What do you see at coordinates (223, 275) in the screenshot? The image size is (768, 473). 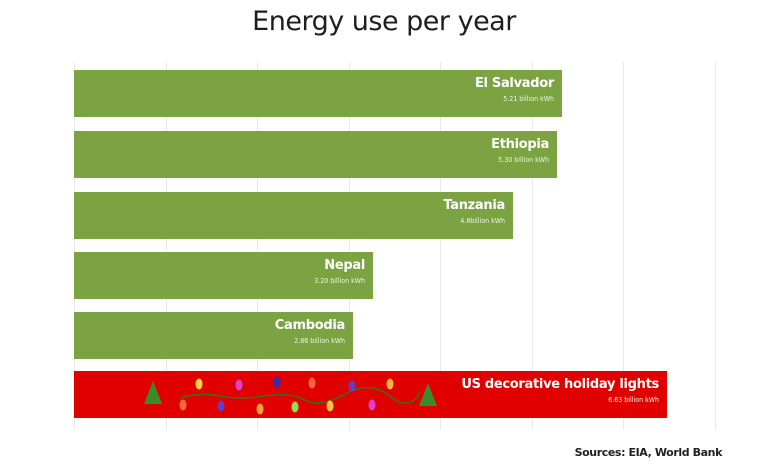 I see `bar-nepal: Nepal 3.20 billion kWh` at bounding box center [223, 275].